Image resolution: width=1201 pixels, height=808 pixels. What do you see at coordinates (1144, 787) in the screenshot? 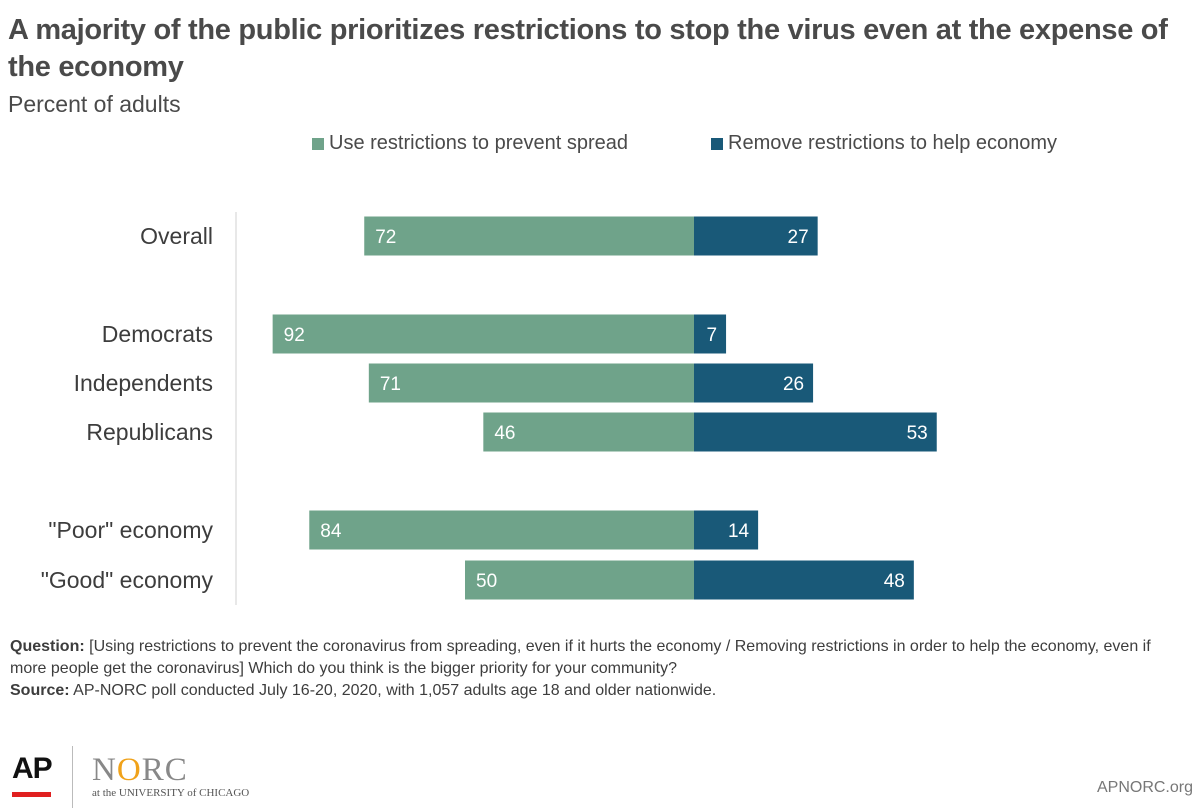
I see `site-url: APNORC.org` at bounding box center [1144, 787].